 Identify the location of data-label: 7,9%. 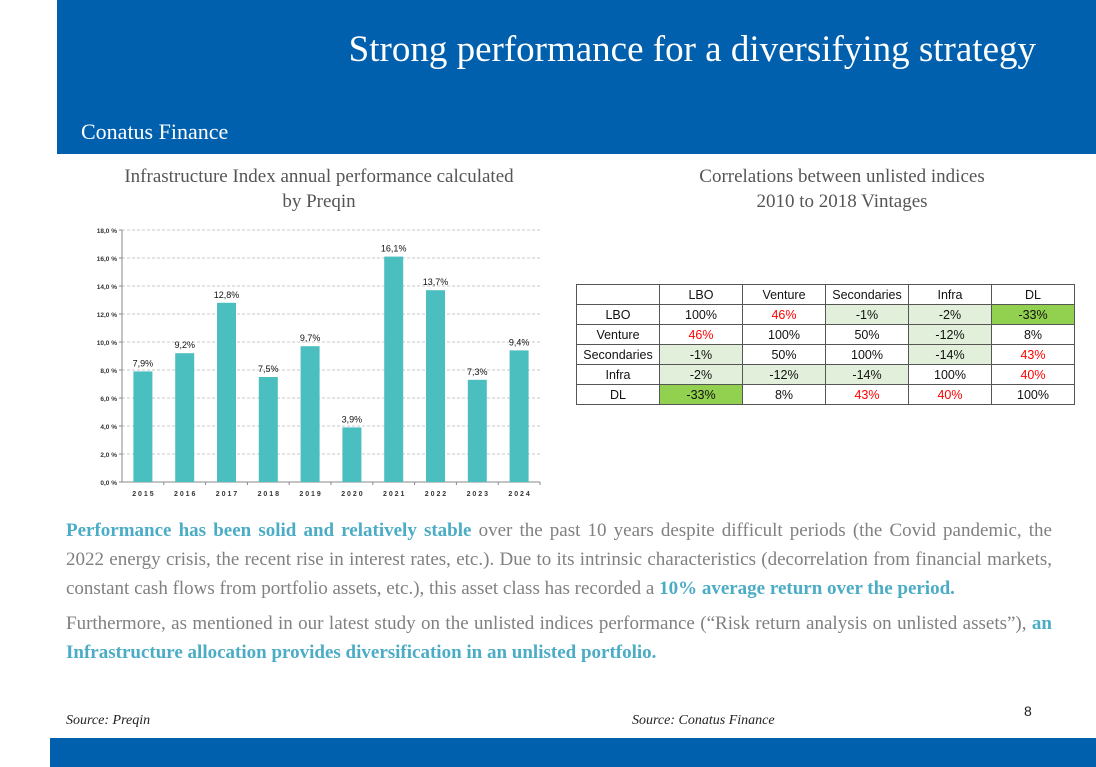
(143, 363).